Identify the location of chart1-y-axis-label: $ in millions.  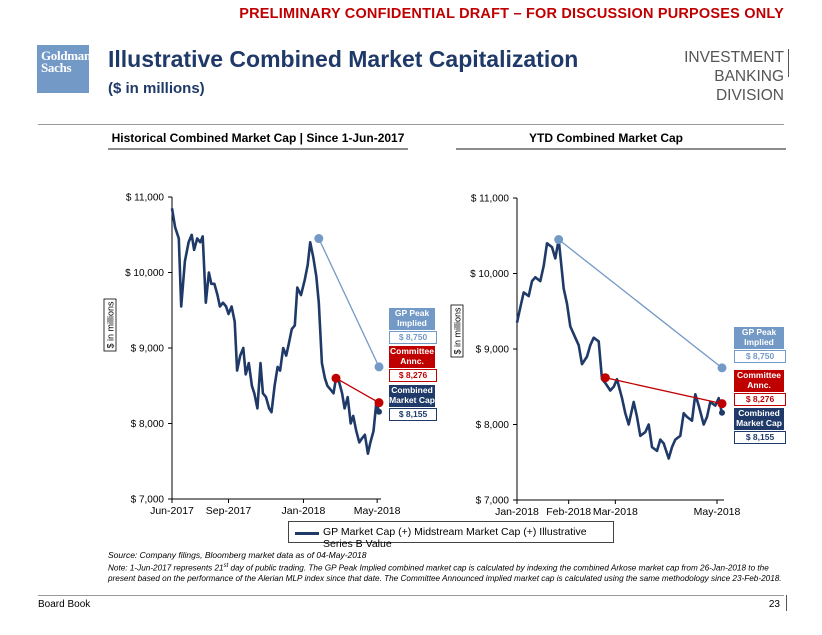
(111, 325).